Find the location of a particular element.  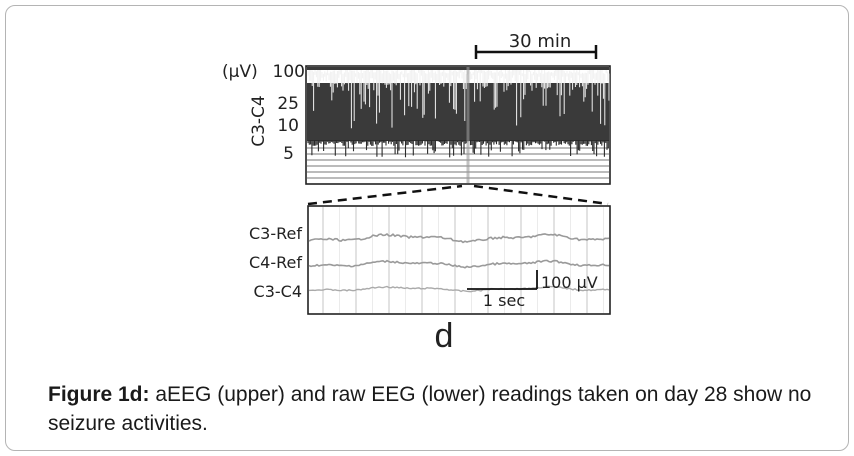

aeeg-channel-label: C3-C4 is located at coordinates (259, 121).